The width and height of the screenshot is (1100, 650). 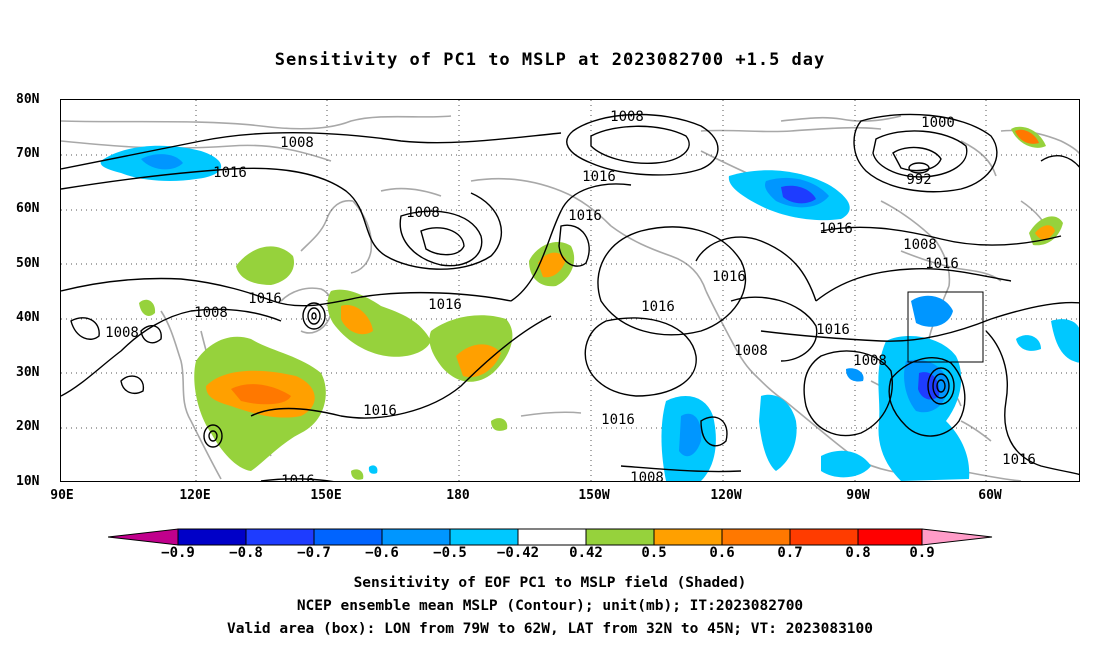 What do you see at coordinates (314, 553) in the screenshot?
I see `colorbar-label: −0.7` at bounding box center [314, 553].